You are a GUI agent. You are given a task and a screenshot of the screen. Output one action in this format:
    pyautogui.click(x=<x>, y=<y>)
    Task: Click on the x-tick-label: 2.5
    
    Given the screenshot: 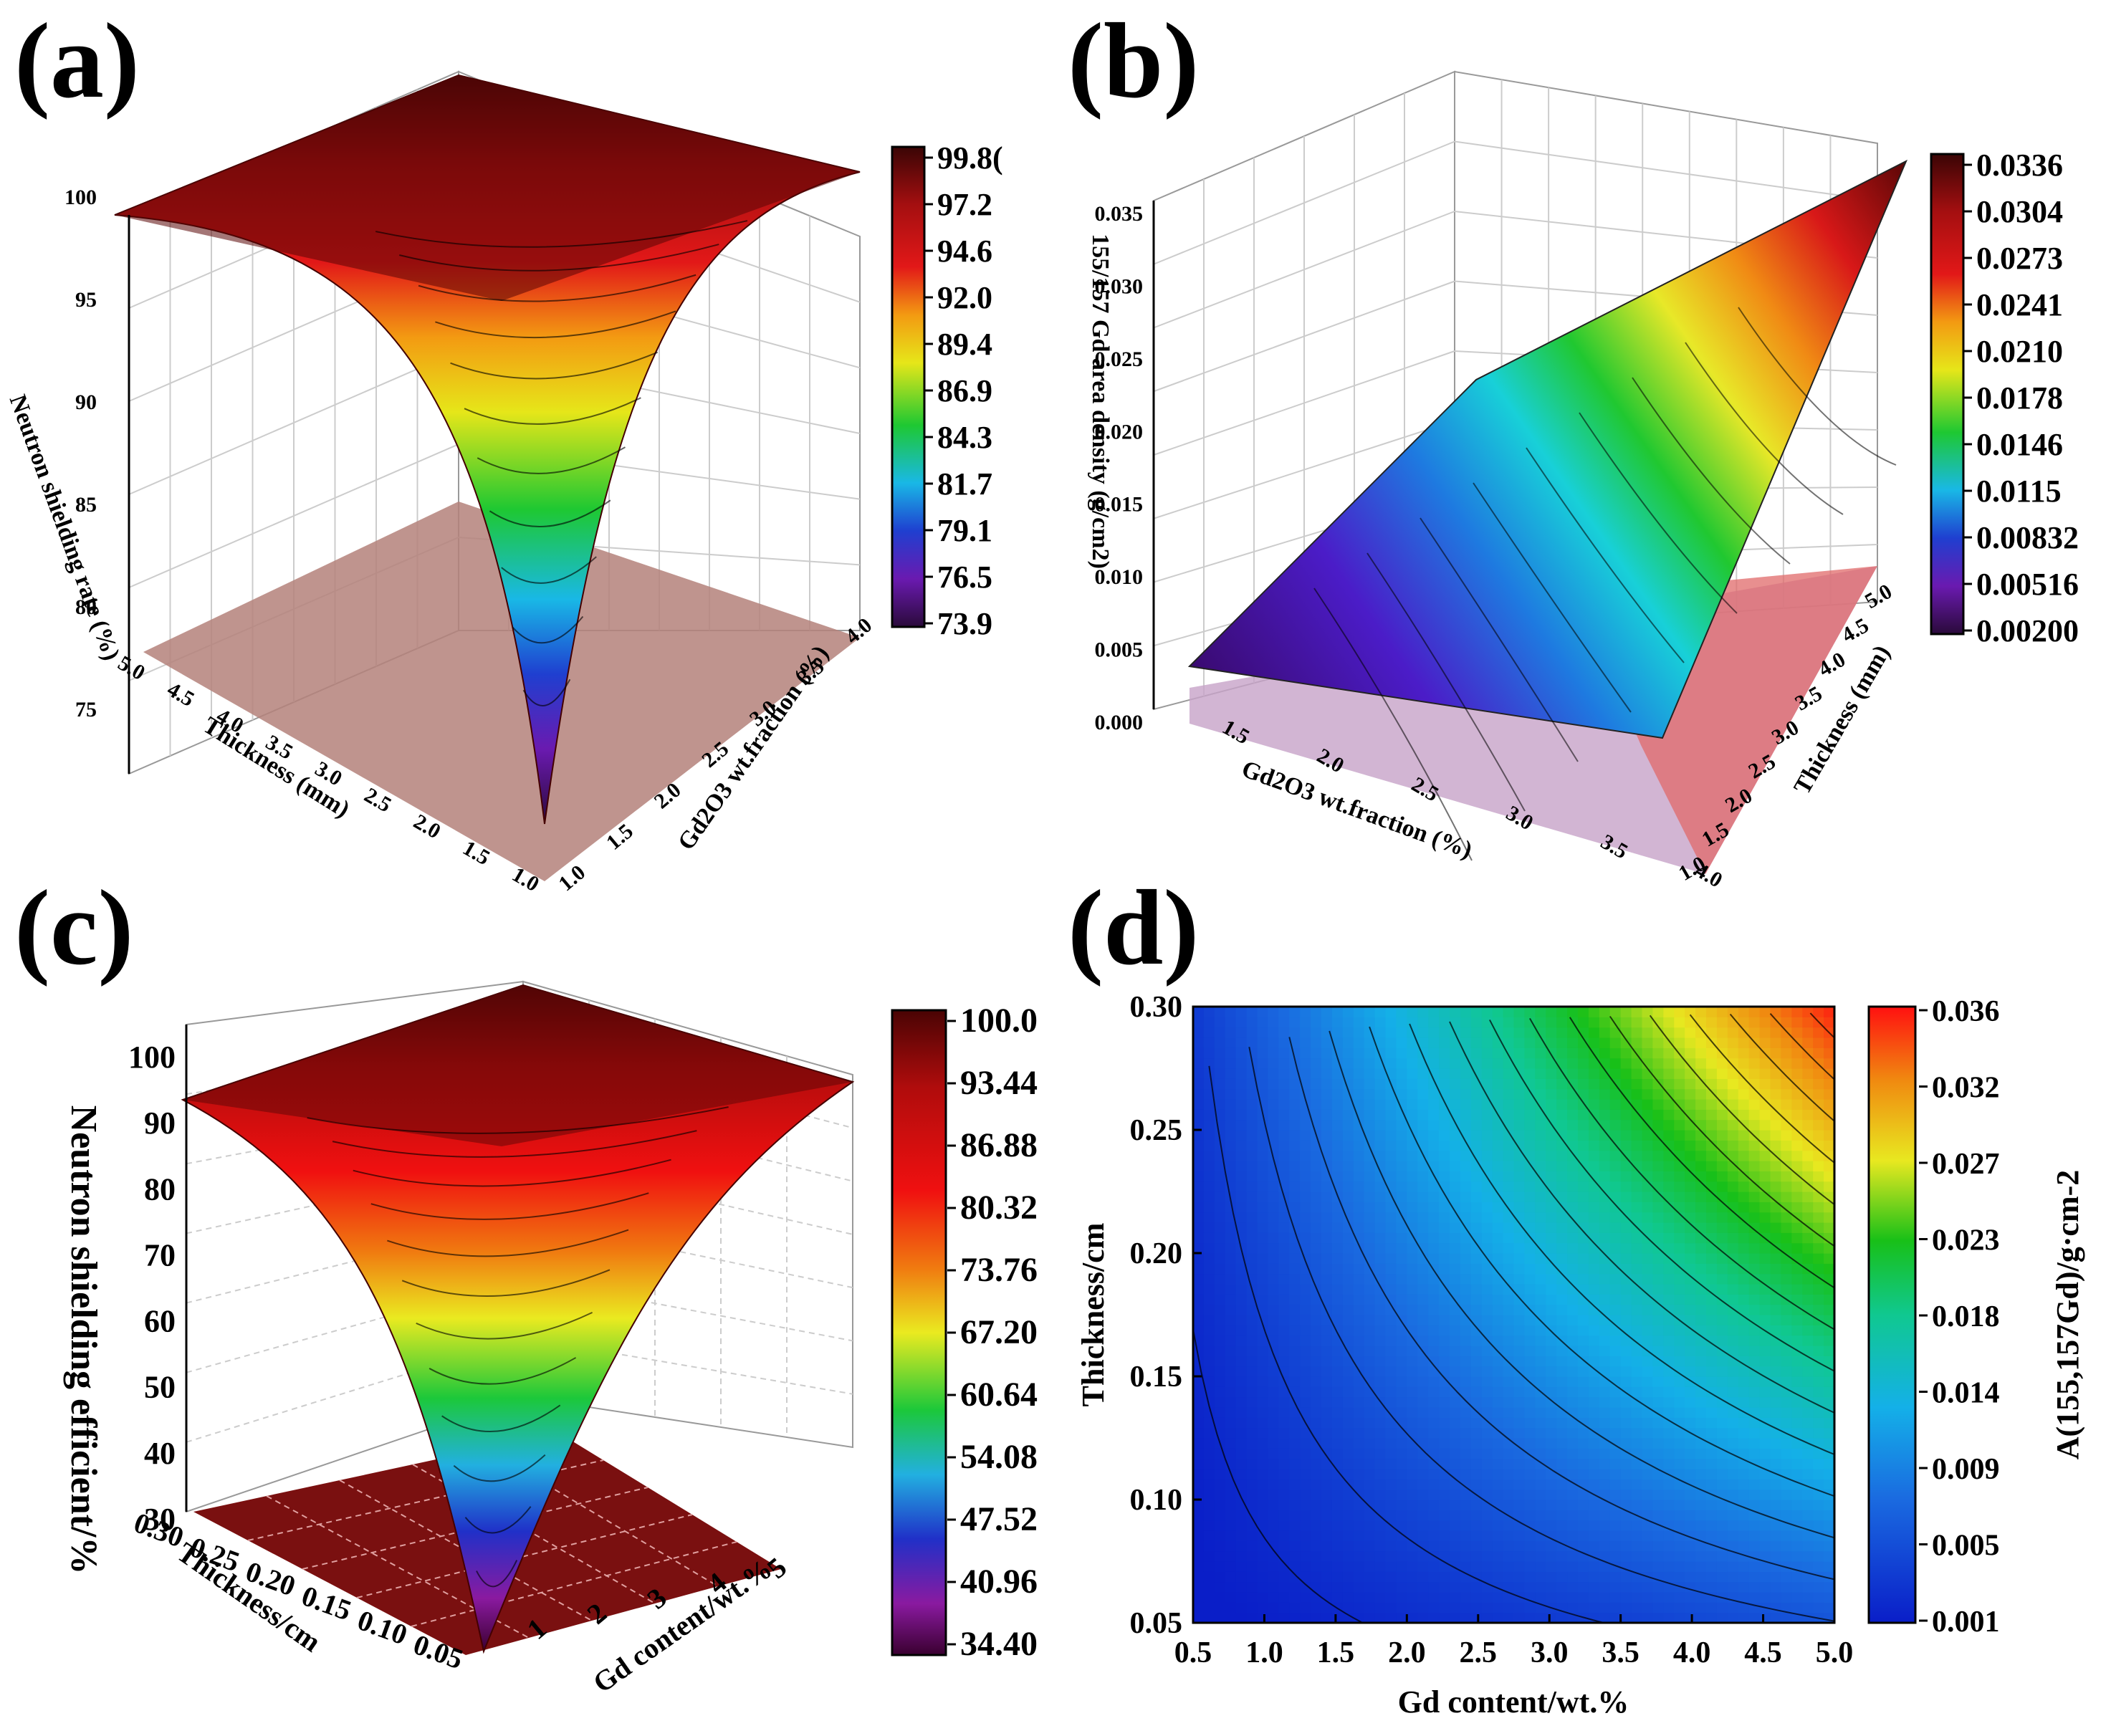 What is the action you would take?
    pyautogui.click(x=1479, y=1652)
    